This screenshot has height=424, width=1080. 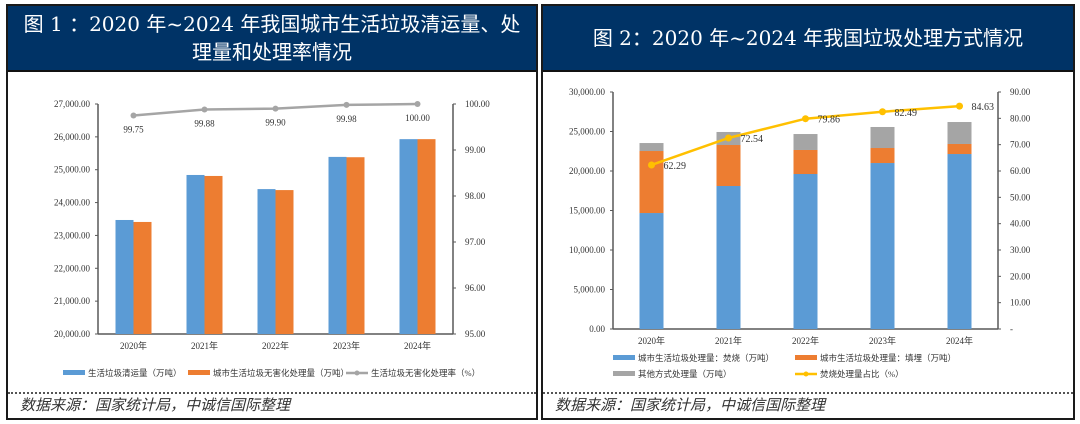 I want to click on share-data-label: 84.63, so click(x=983, y=107).